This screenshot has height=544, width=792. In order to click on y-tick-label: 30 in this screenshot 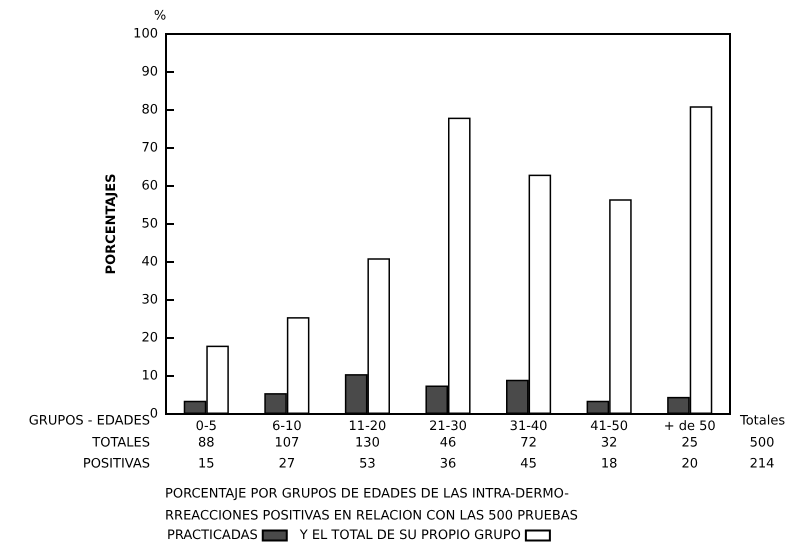, I will do `click(149, 300)`.